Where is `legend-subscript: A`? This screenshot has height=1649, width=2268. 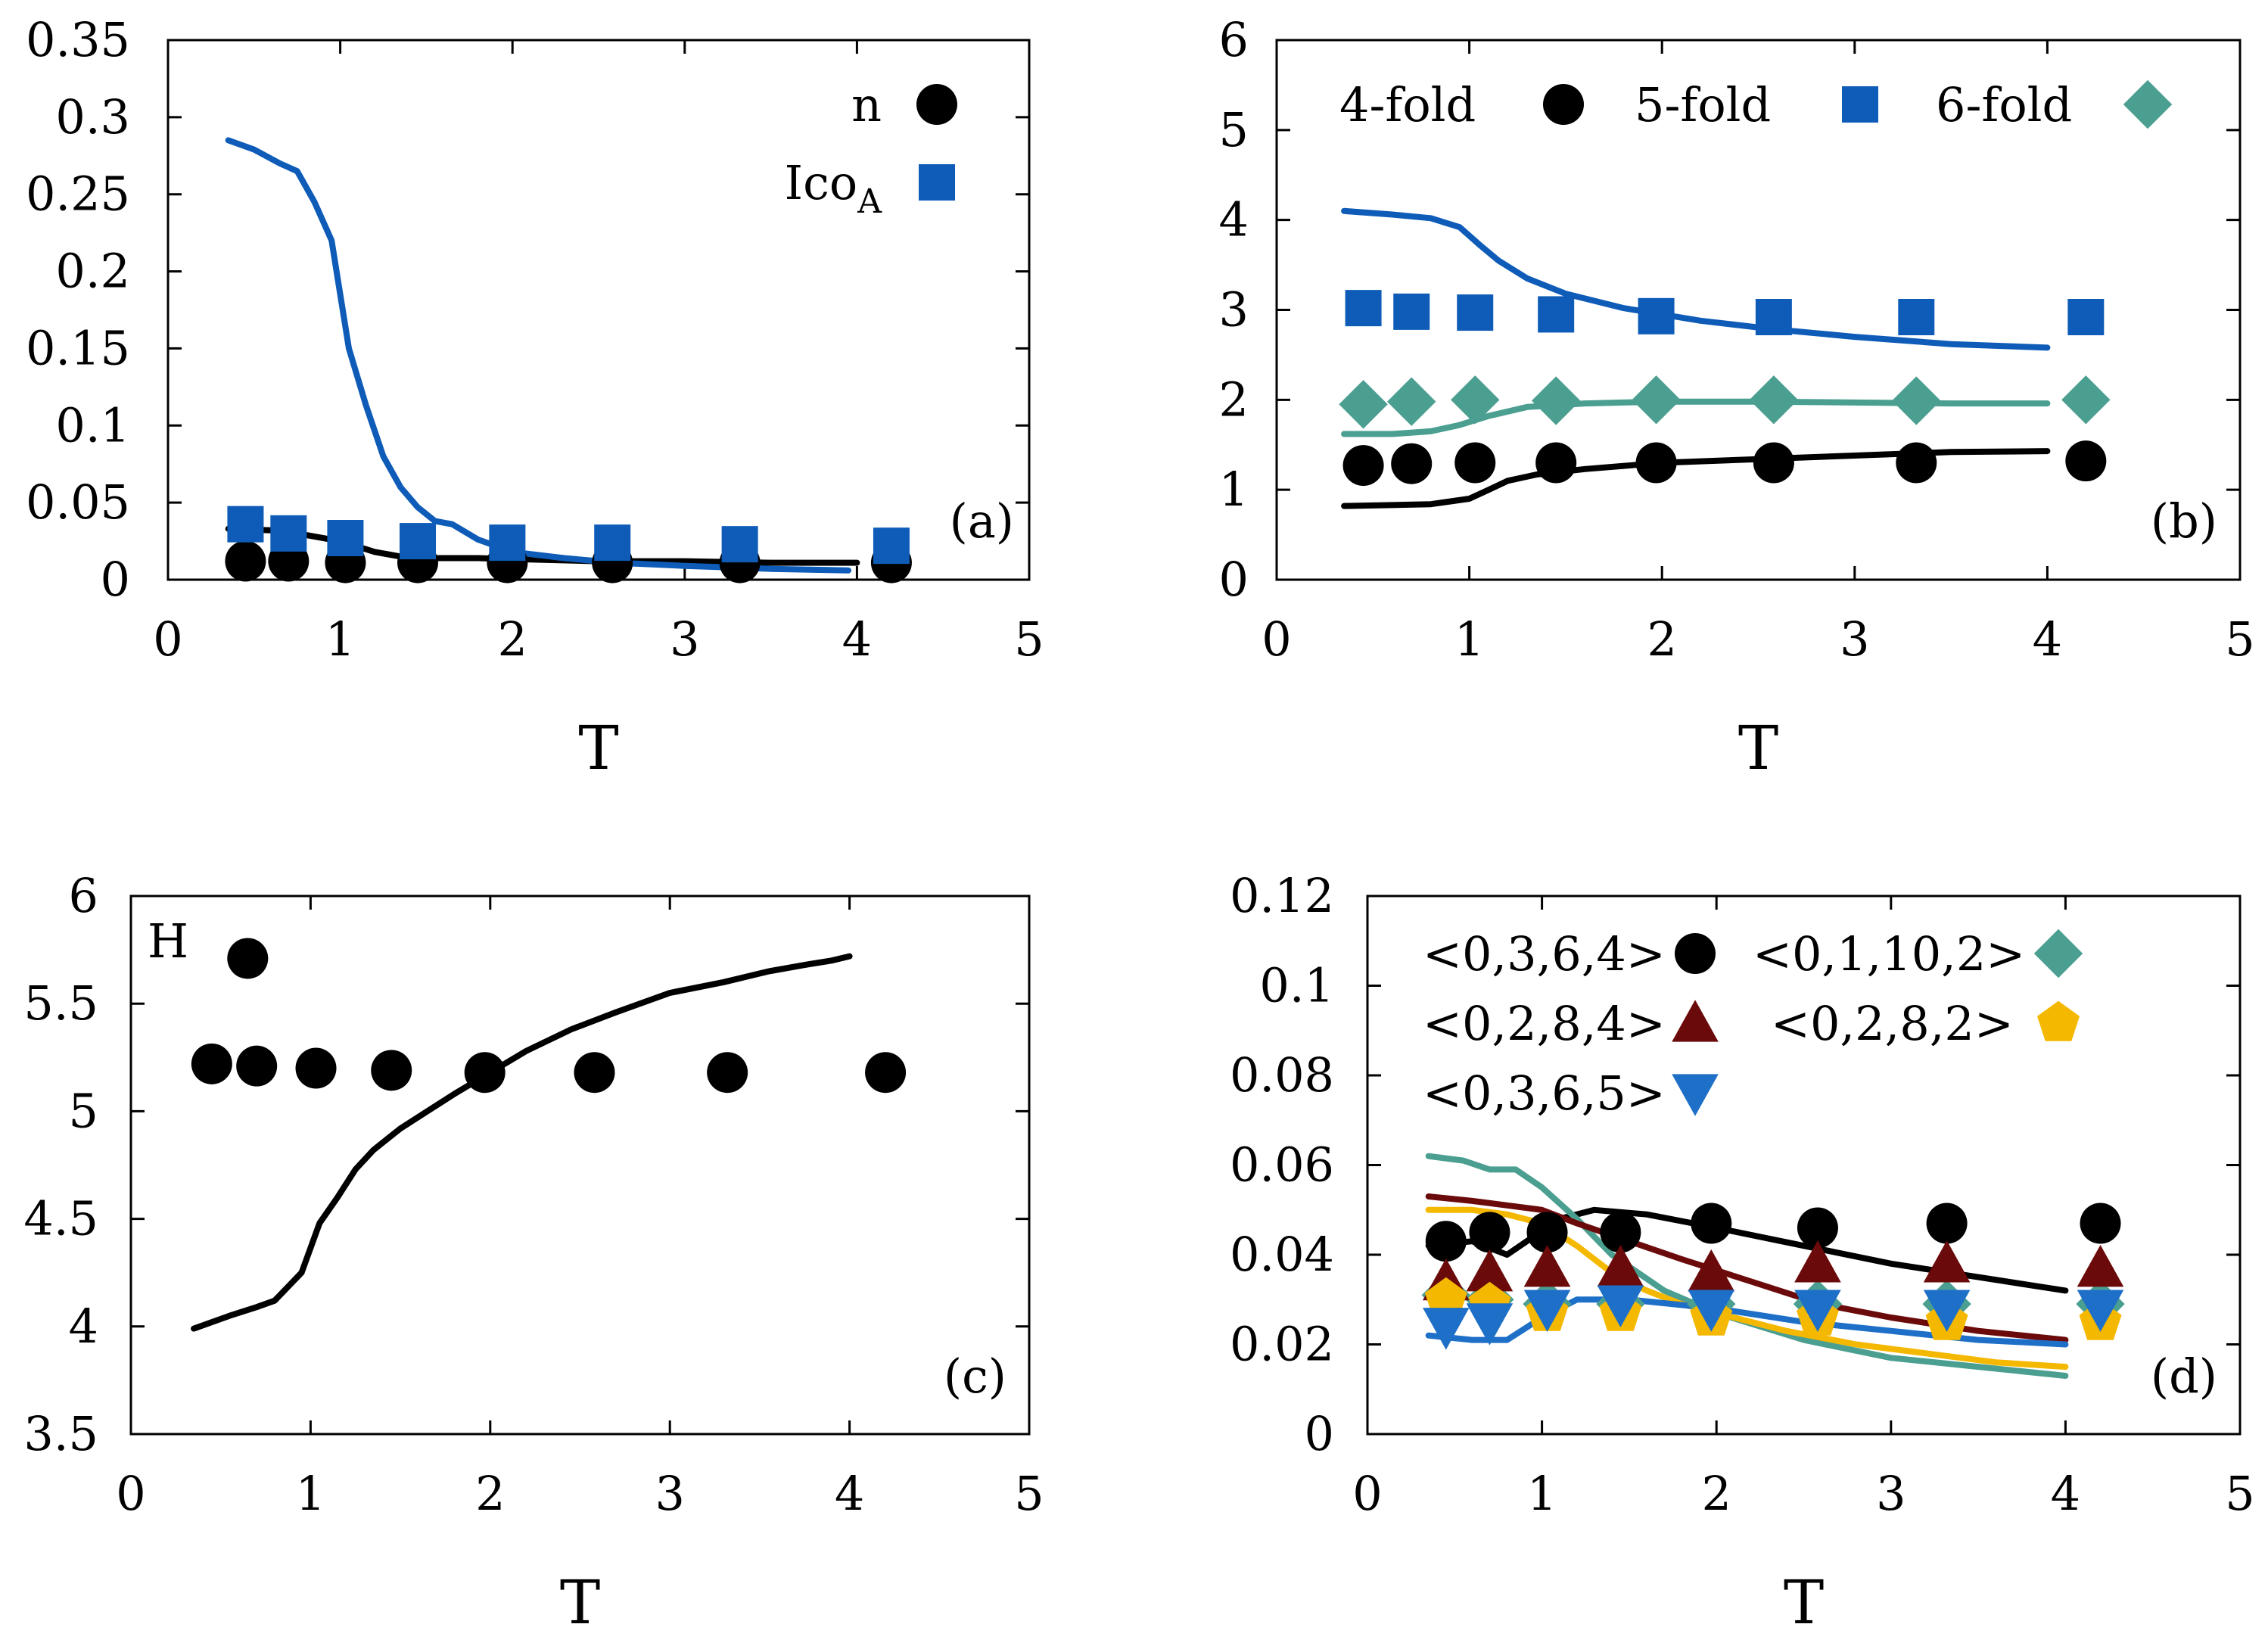
legend-subscript: A is located at coordinates (870, 201).